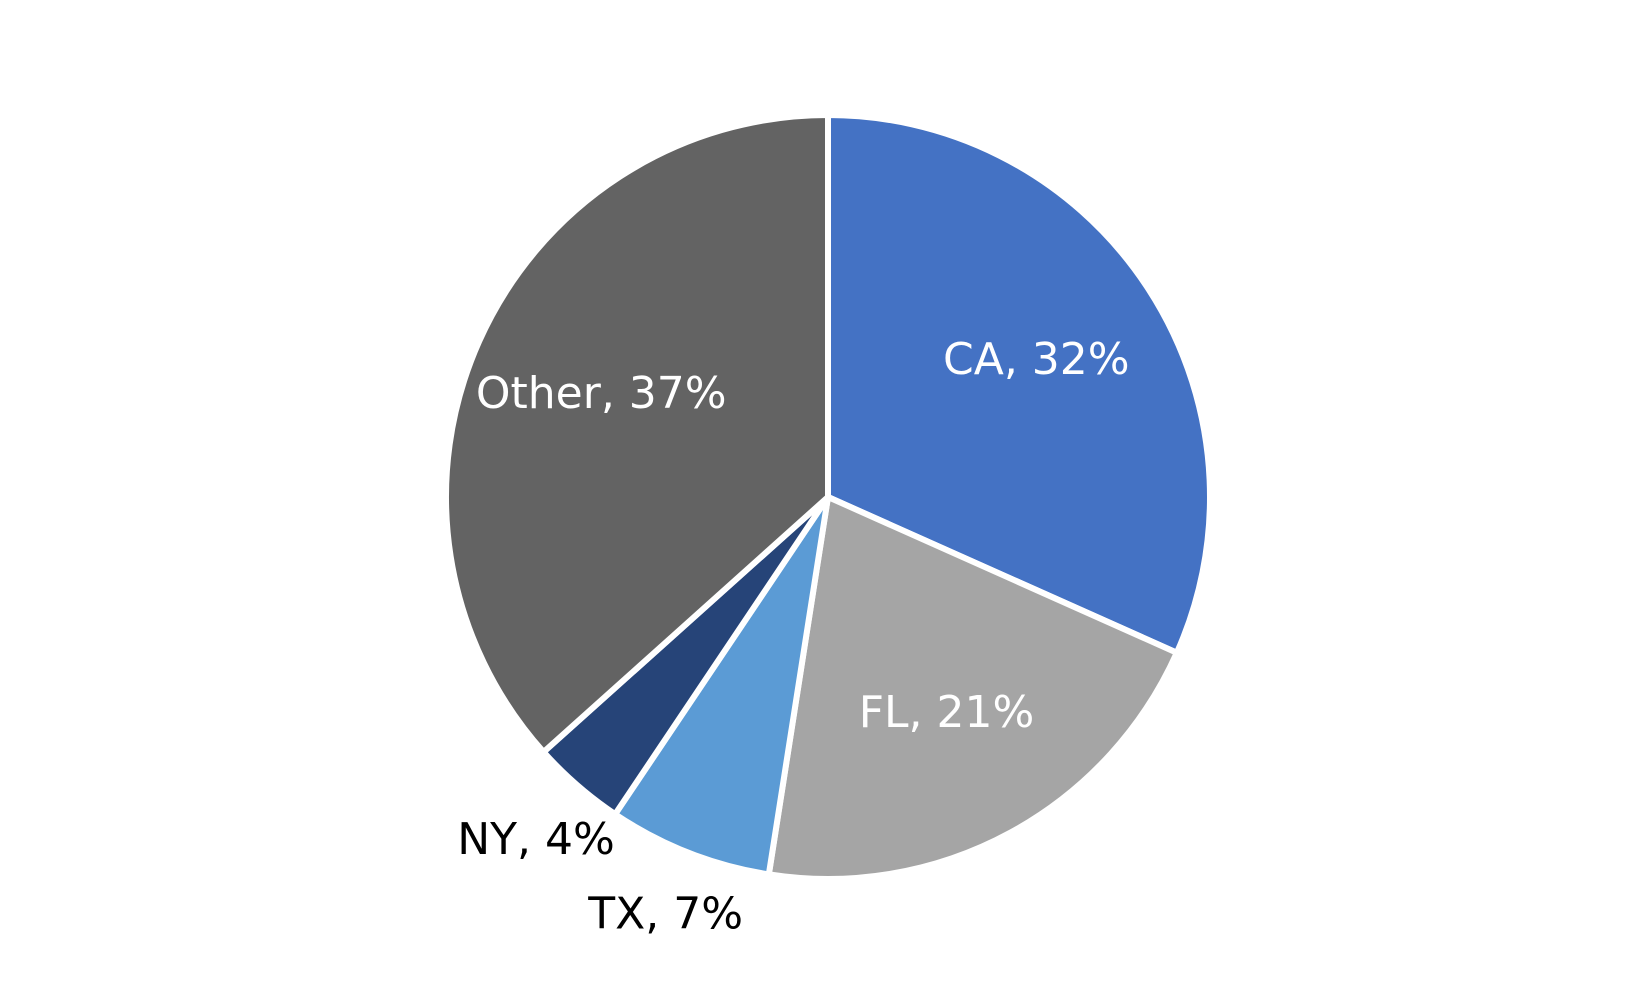  What do you see at coordinates (665, 913) in the screenshot?
I see `pie-label-tx: TX, 7%` at bounding box center [665, 913].